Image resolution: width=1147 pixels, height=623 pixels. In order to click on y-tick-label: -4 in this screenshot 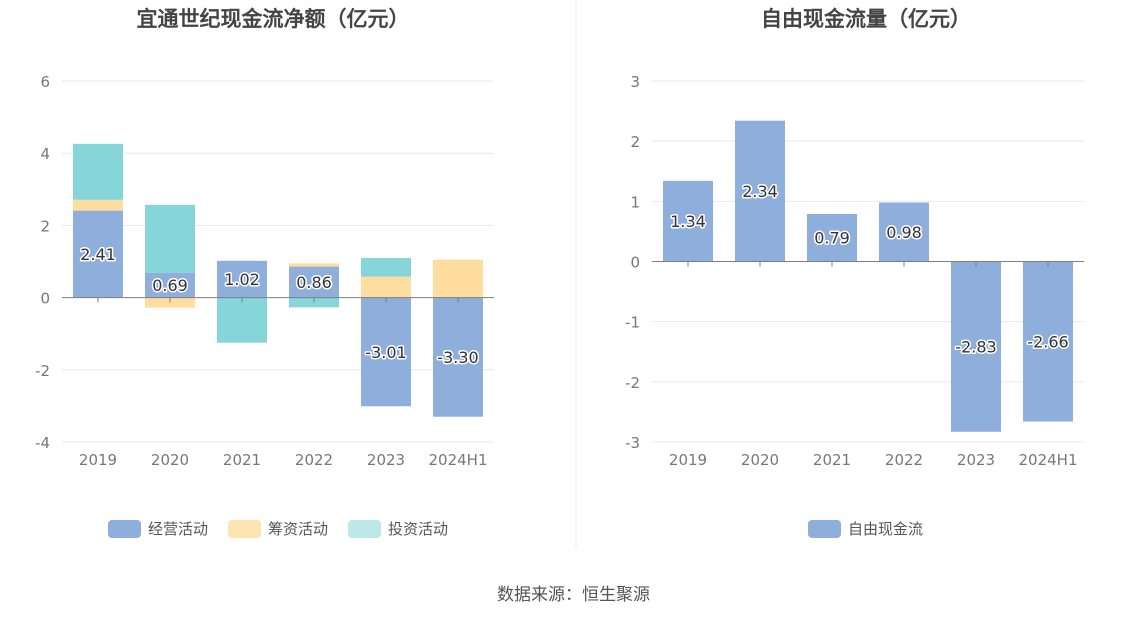, I will do `click(42, 443)`.